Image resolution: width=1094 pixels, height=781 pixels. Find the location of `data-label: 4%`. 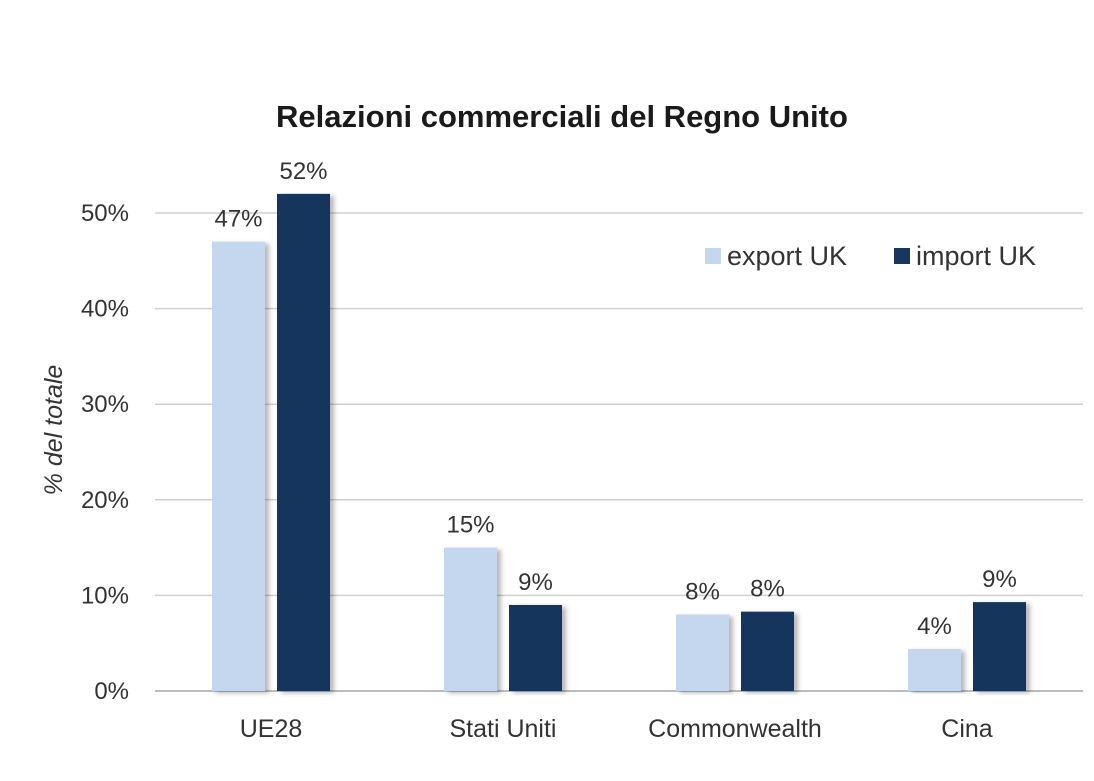

data-label: 4% is located at coordinates (934, 626).